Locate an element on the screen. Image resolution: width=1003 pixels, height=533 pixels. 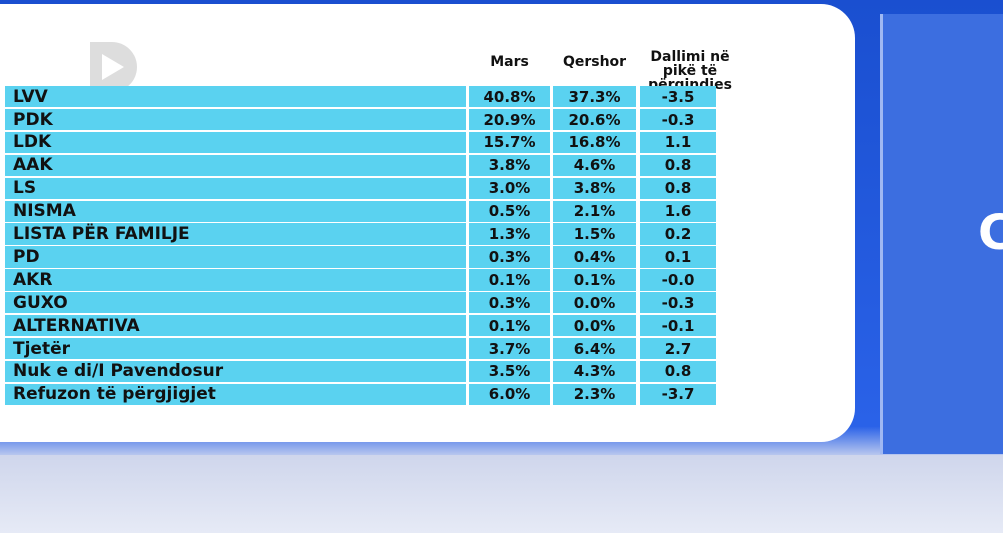
value-cell: 15.7% is located at coordinates (509, 142).